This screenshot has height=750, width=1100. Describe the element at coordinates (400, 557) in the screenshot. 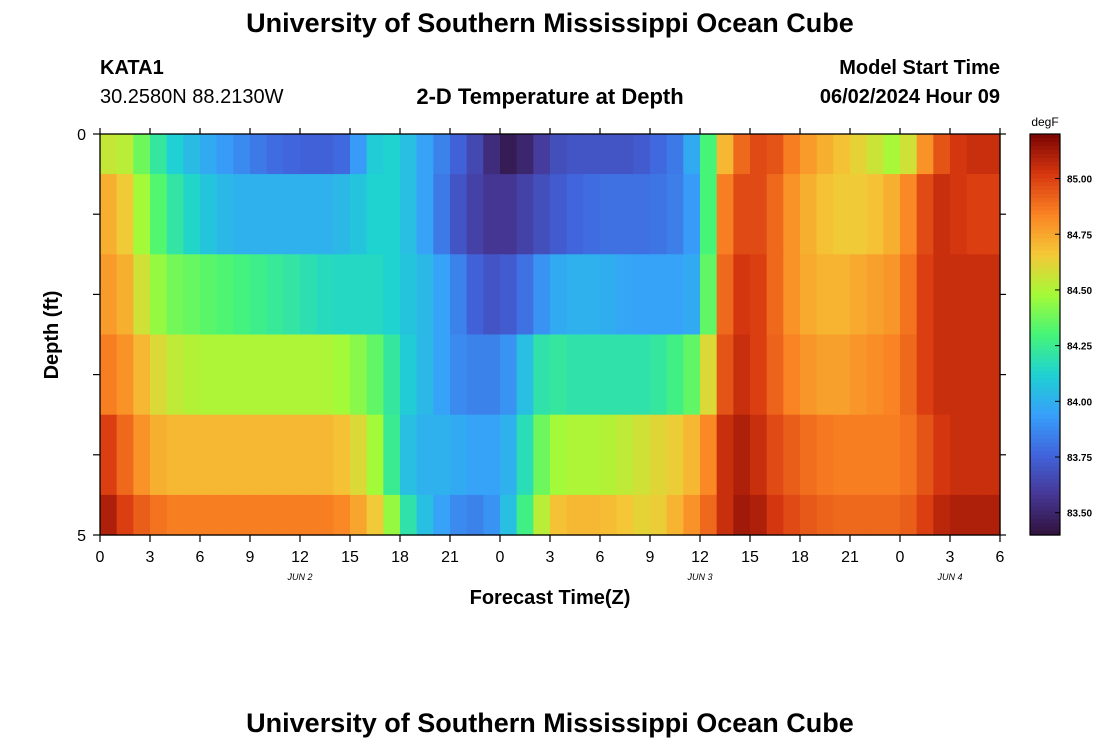

I see `x-tick-label: 18` at that location.